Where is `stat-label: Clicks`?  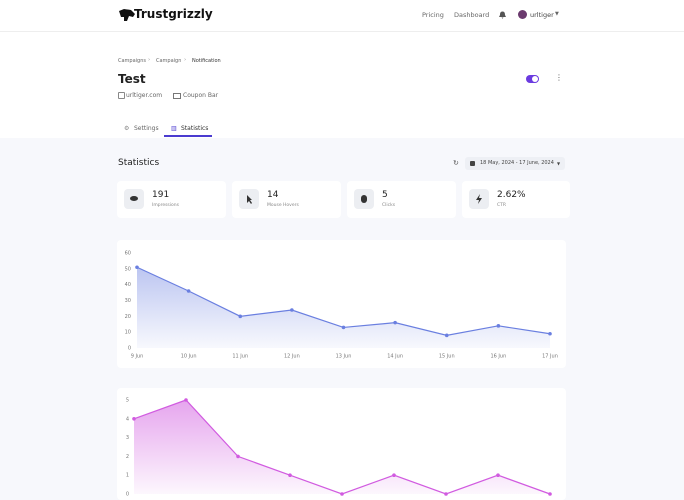
stat-label: Clicks is located at coordinates (389, 205).